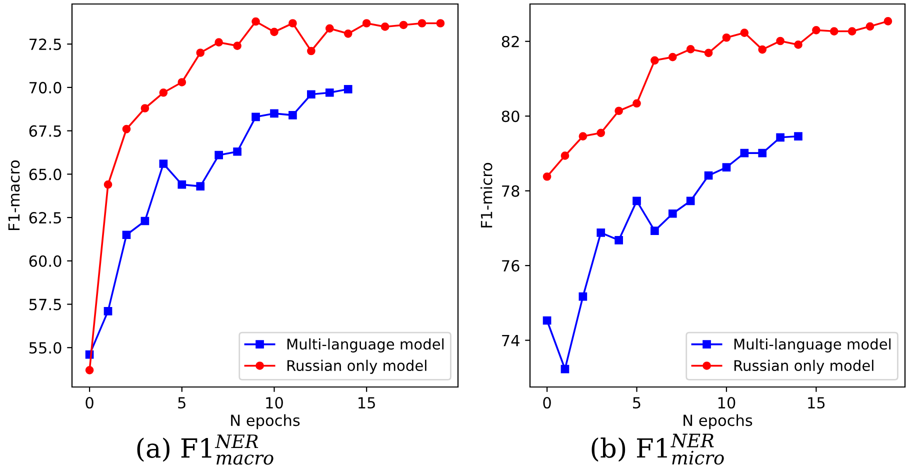  I want to click on y-tick-label: 76, so click(511, 266).